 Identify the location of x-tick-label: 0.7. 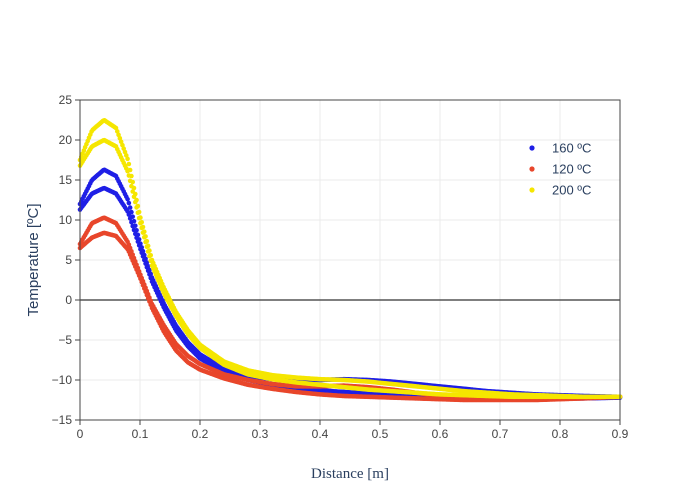
(500, 434).